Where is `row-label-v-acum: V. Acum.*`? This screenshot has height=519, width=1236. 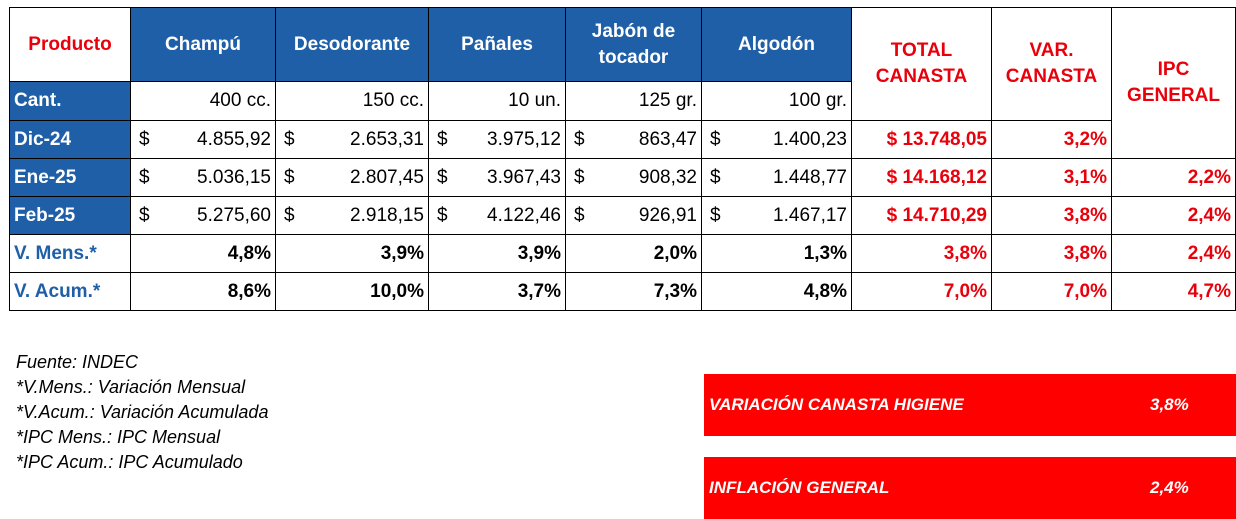 row-label-v-acum: V. Acum.* is located at coordinates (70, 291).